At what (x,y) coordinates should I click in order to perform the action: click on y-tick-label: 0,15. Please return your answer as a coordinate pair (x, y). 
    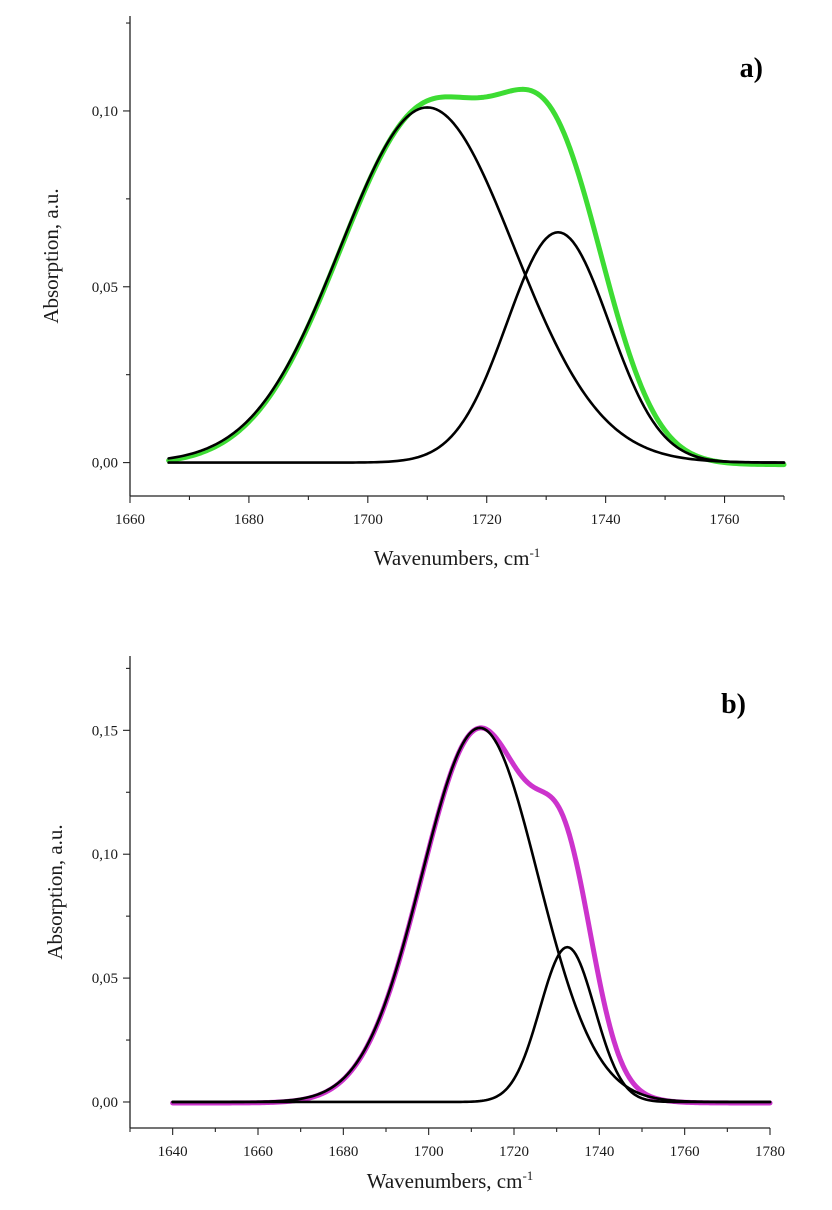
    Looking at the image, I should click on (105, 731).